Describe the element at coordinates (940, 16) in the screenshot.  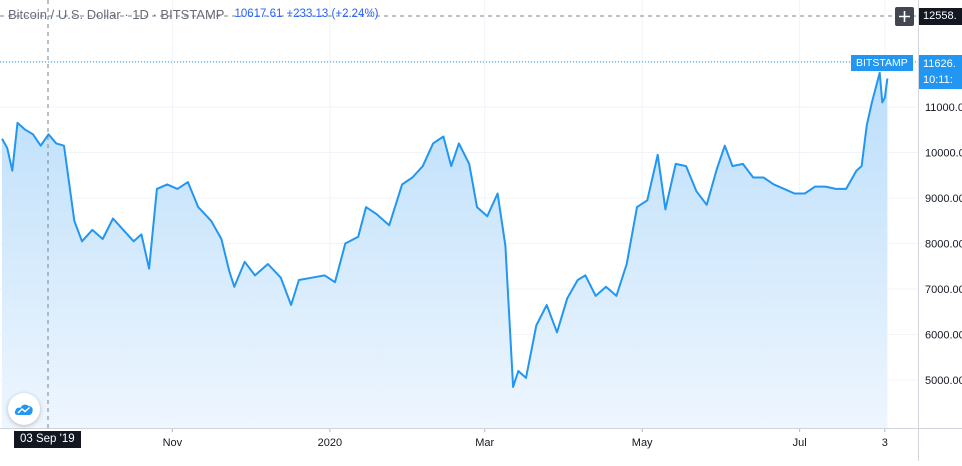
I see `crosshair-price-label: 12558.` at that location.